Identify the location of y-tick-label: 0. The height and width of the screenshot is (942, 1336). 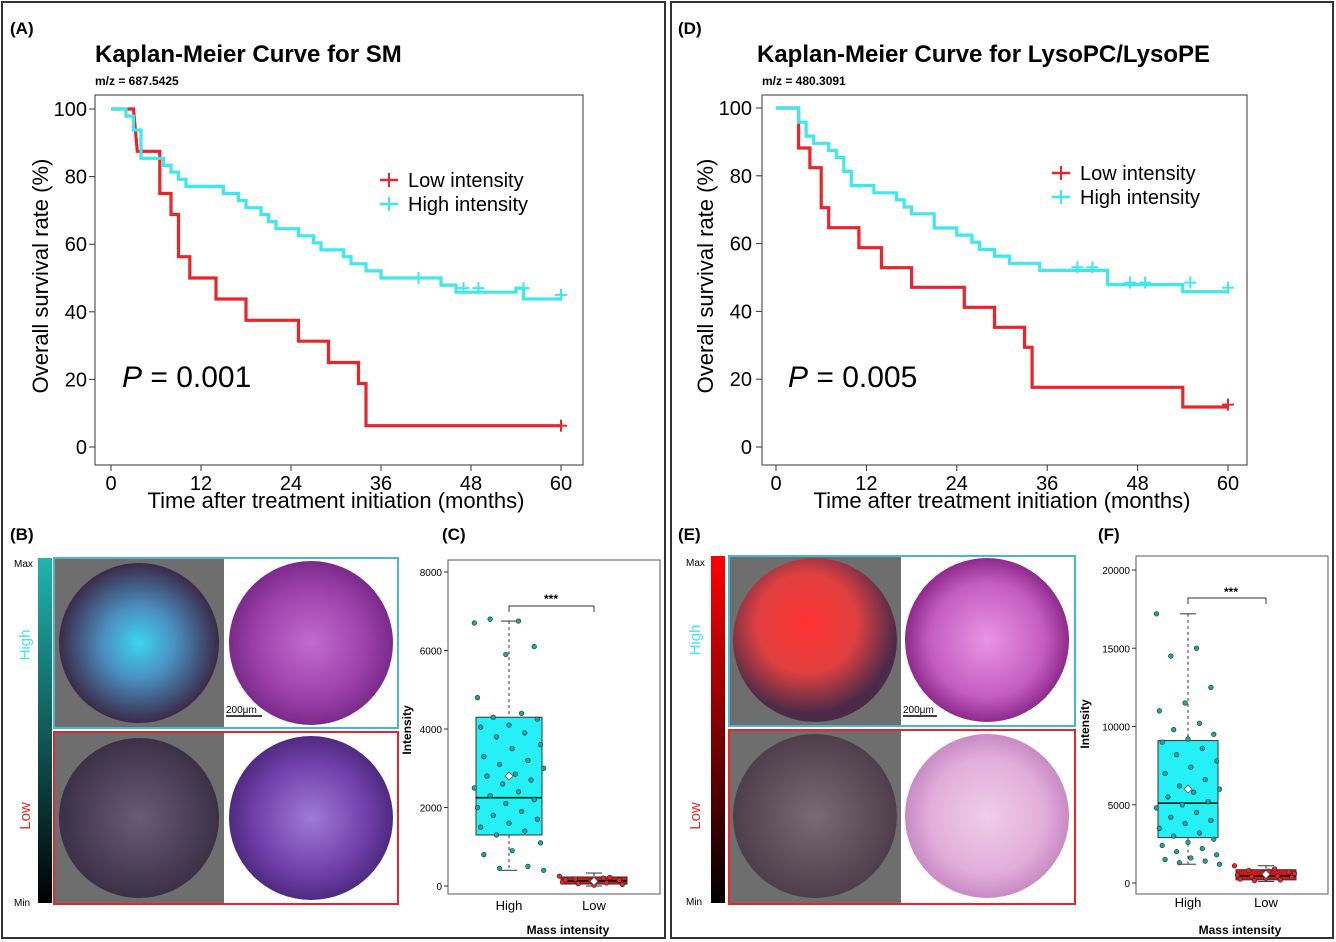
(746, 448).